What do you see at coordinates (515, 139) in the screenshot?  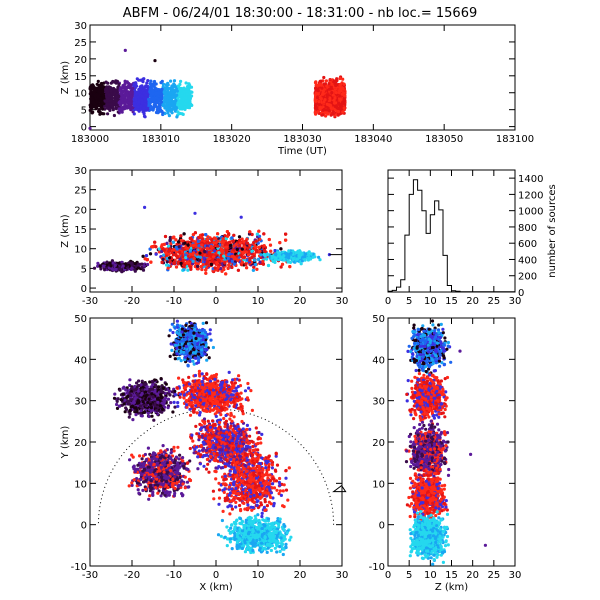 I see `x-tick-label: 183100` at bounding box center [515, 139].